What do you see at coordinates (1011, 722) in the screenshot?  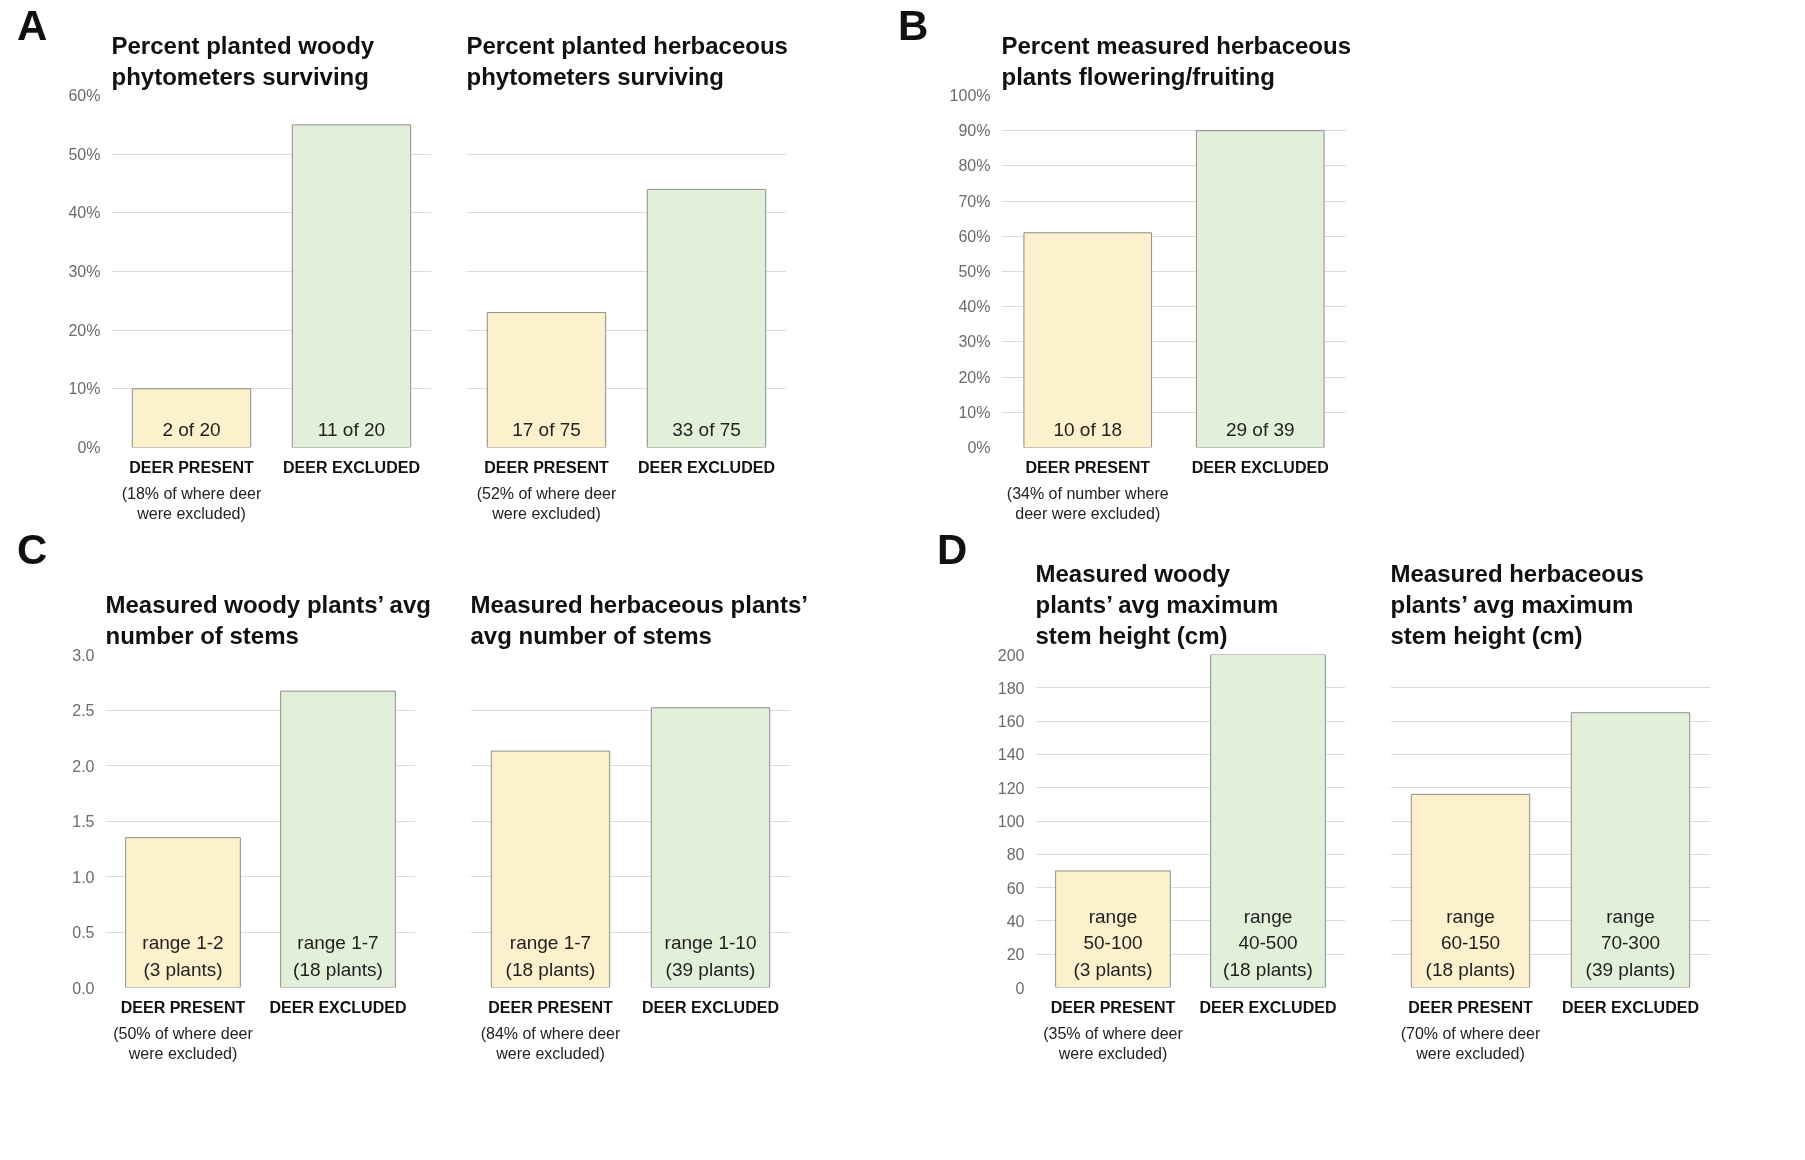 I see `y-tick-label: 160` at bounding box center [1011, 722].